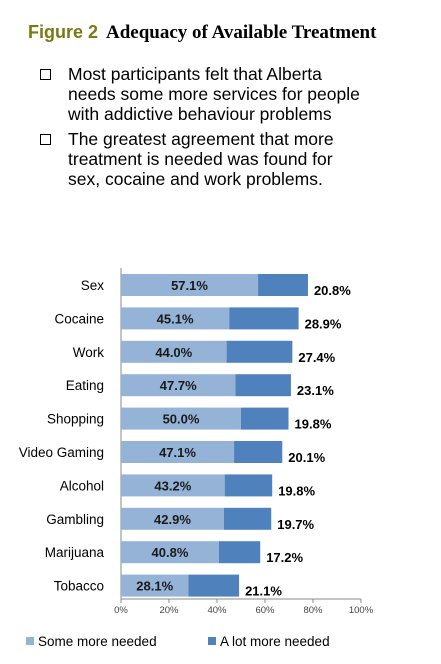  I want to click on category-label: Work, so click(89, 352).